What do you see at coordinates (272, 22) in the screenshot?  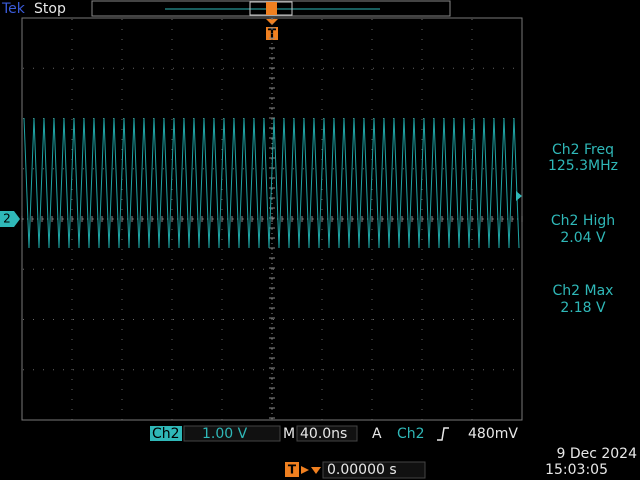 I see `trigger-arrow` at bounding box center [272, 22].